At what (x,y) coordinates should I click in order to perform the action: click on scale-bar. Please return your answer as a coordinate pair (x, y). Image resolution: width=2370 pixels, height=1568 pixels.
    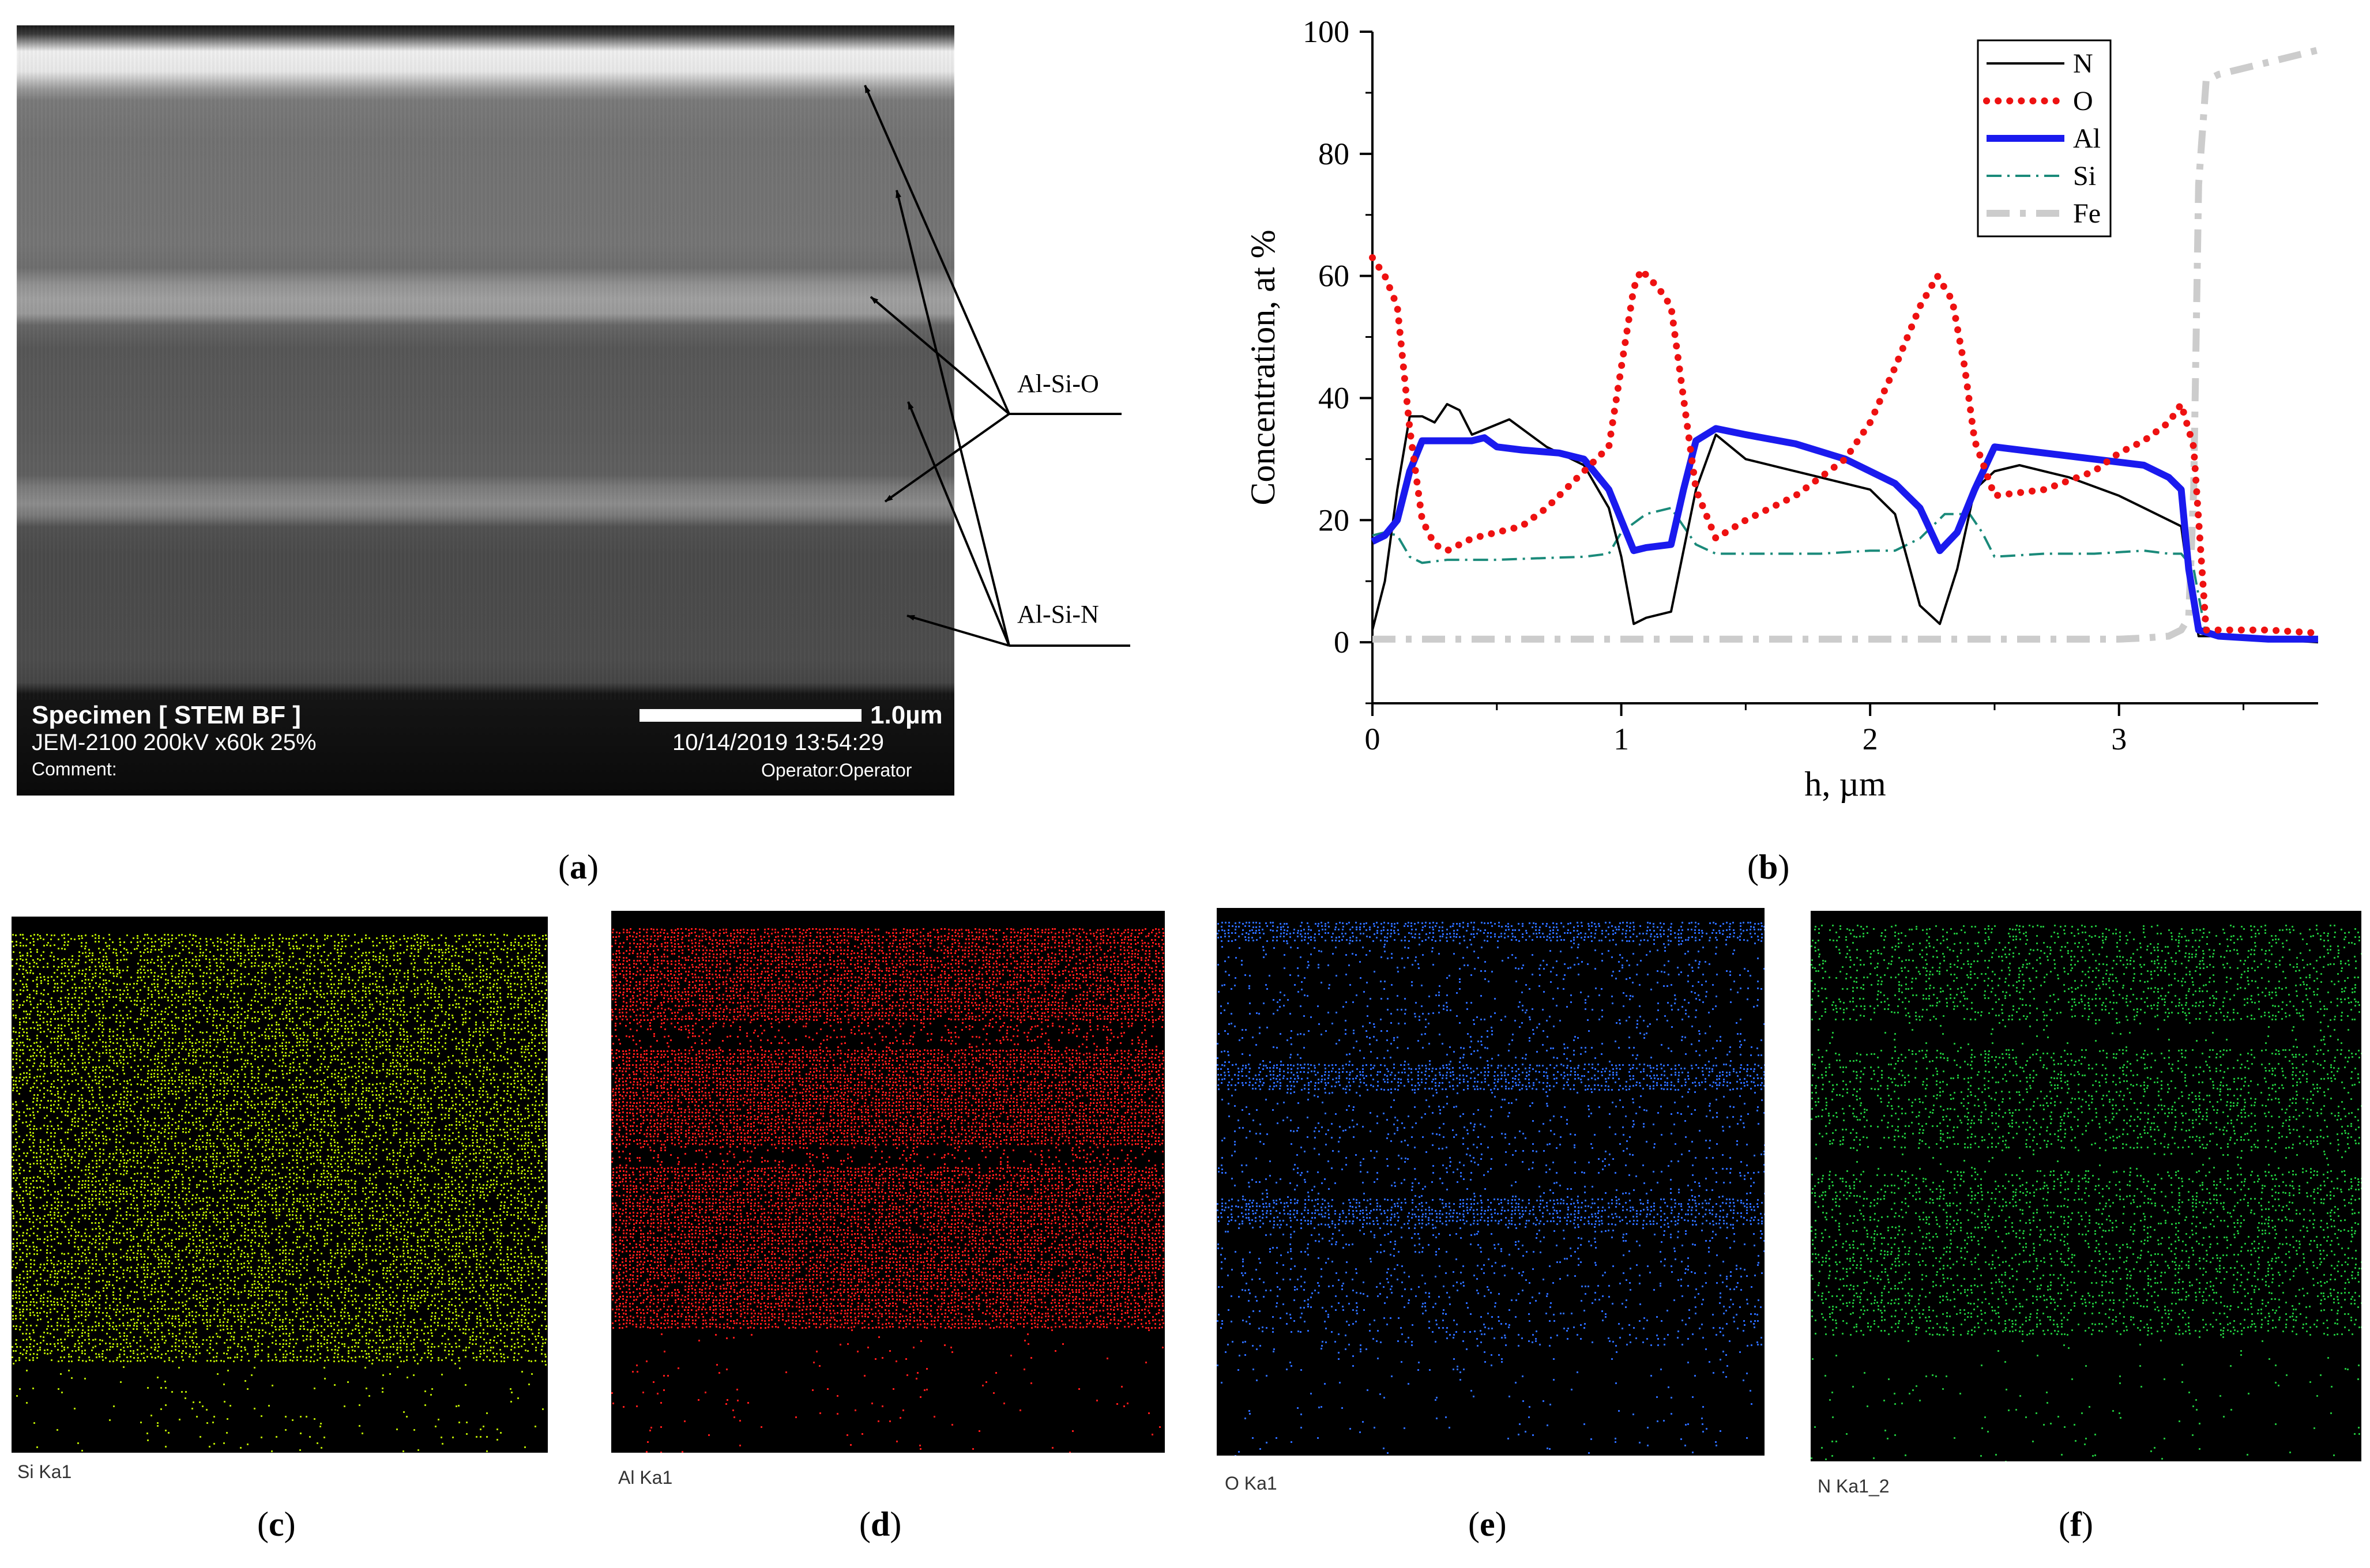
    Looking at the image, I should click on (750, 715).